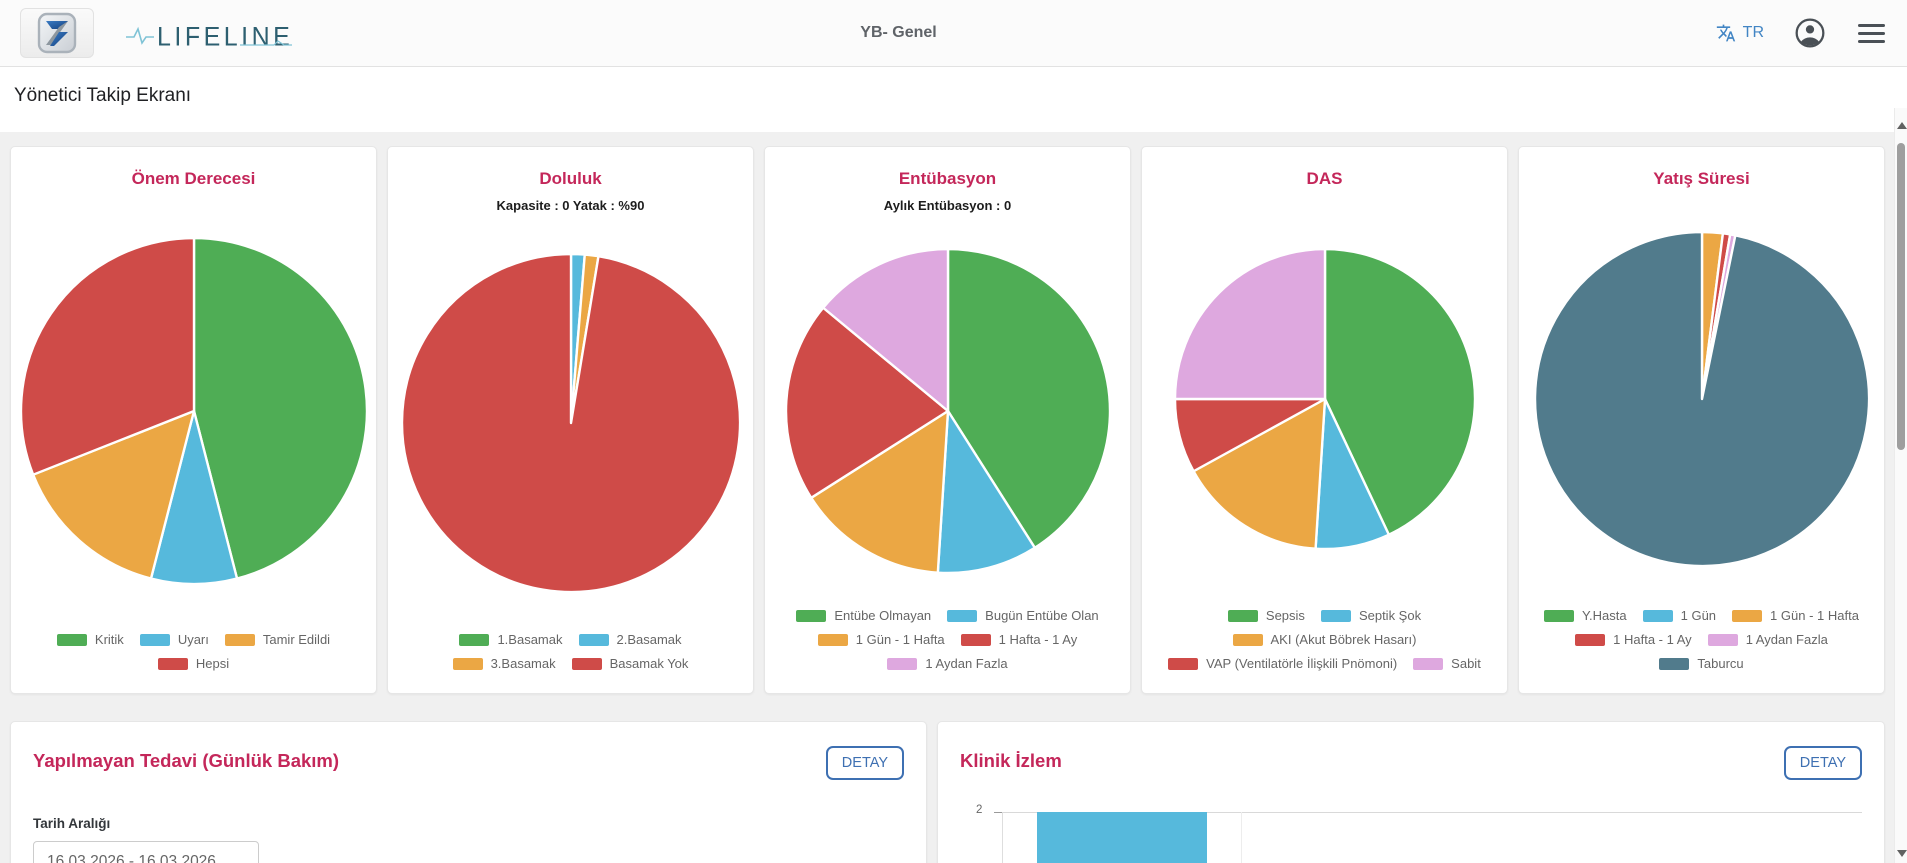 This screenshot has height=863, width=1907. I want to click on language-switcher: TR, so click(1740, 33).